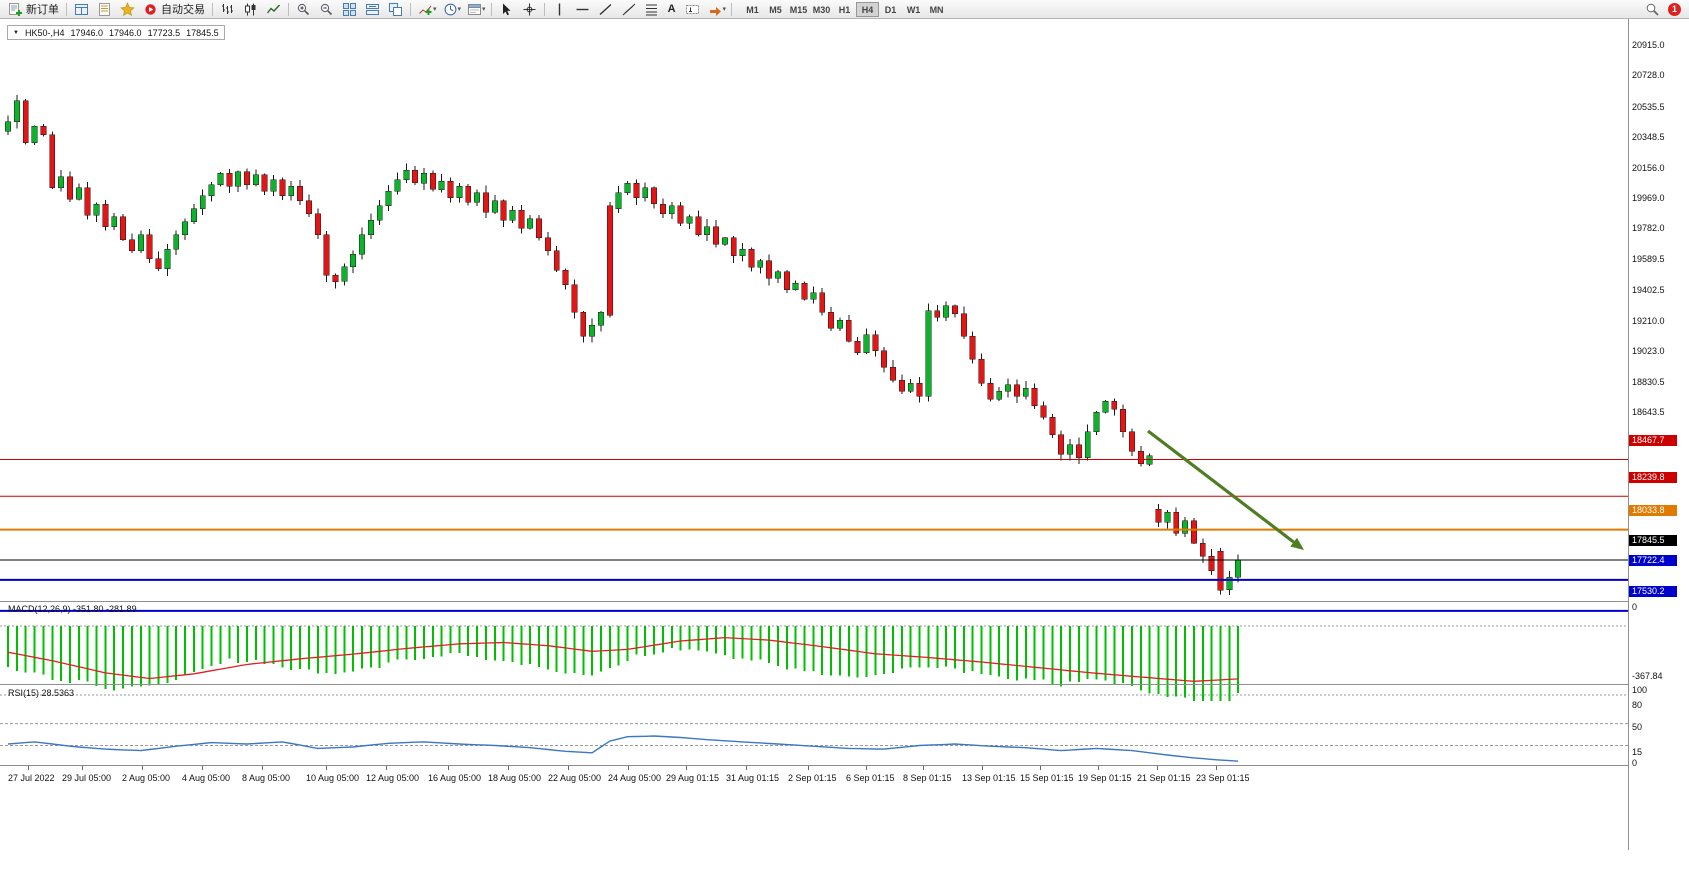 The height and width of the screenshot is (869, 1689). Describe the element at coordinates (844, 684) in the screenshot. I see `panel-divider-rsi` at that location.